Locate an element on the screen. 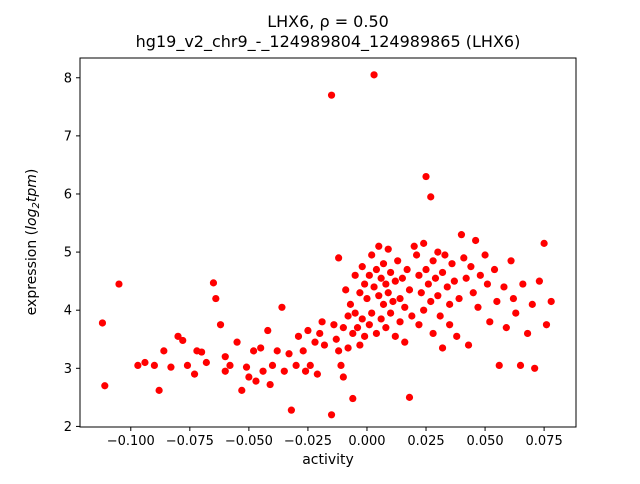 The height and width of the screenshot is (484, 640). x-tick-label: −0.100 is located at coordinates (131, 441).